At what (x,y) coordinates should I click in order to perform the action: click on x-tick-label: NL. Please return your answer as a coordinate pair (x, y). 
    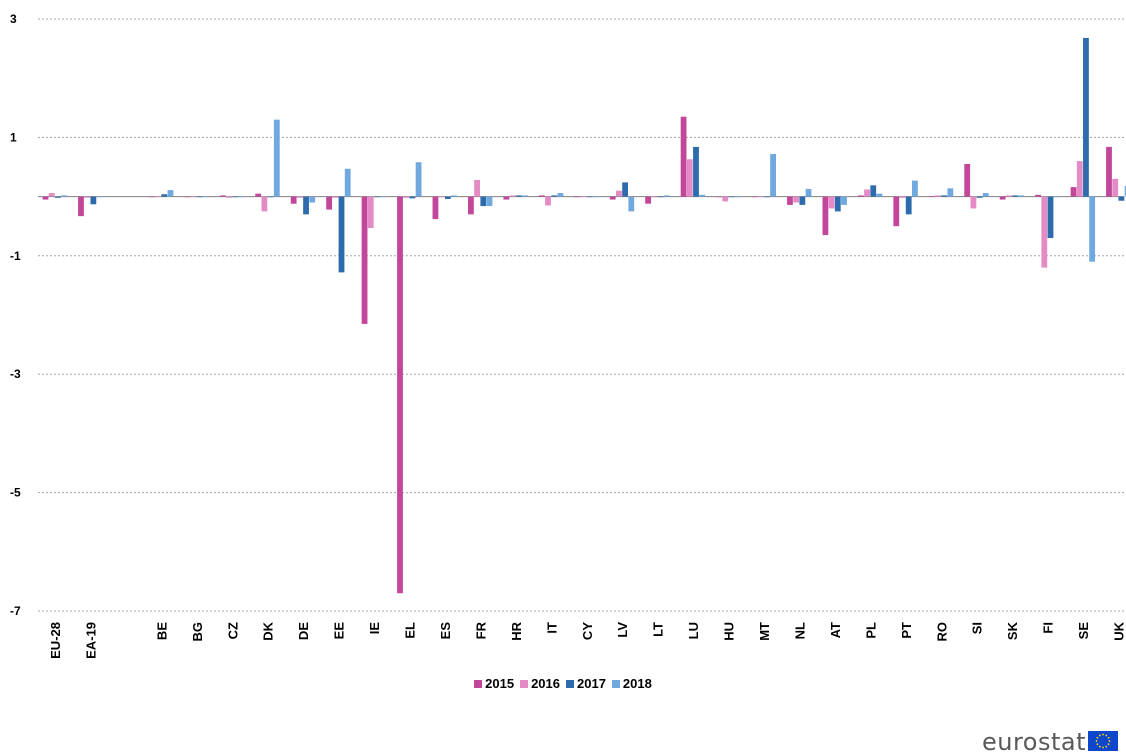
    Looking at the image, I should click on (799, 630).